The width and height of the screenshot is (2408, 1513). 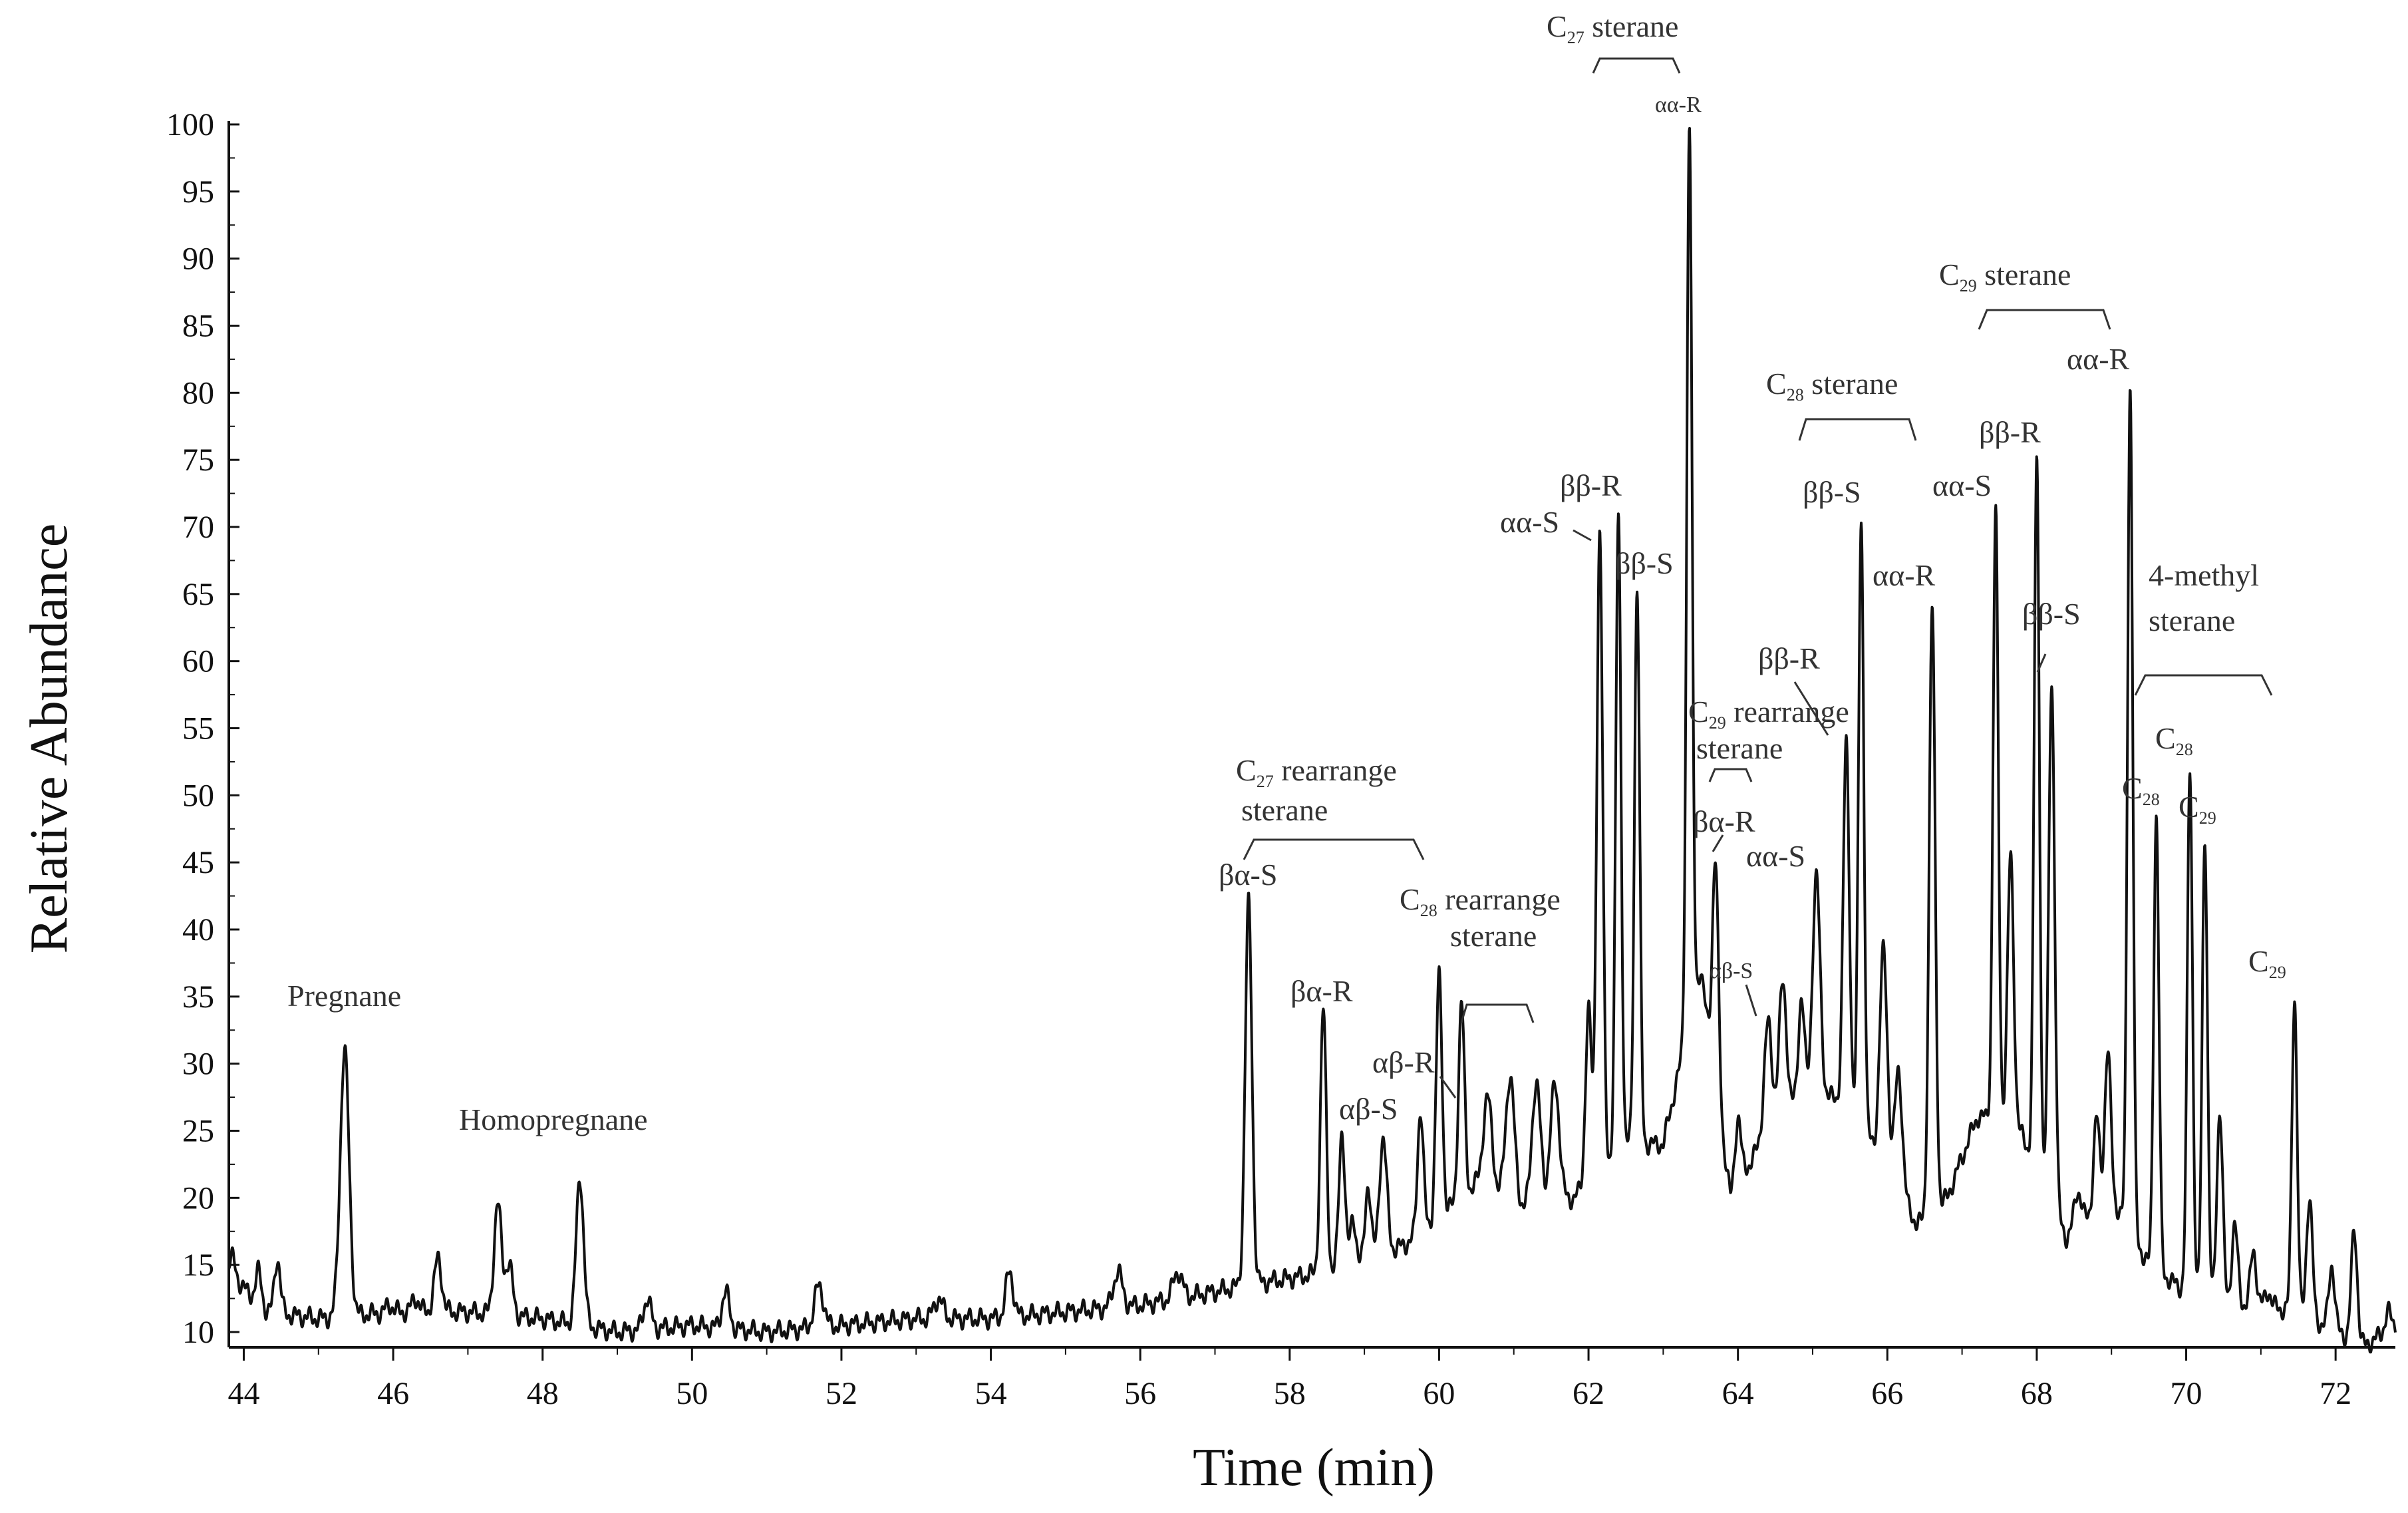 What do you see at coordinates (1334, 849) in the screenshot?
I see `c27-rearrange-bracket` at bounding box center [1334, 849].